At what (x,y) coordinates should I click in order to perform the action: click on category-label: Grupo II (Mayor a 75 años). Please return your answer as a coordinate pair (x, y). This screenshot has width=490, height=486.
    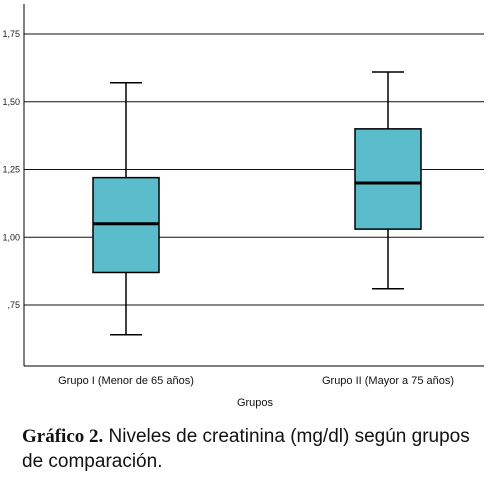
    Looking at the image, I should click on (388, 381).